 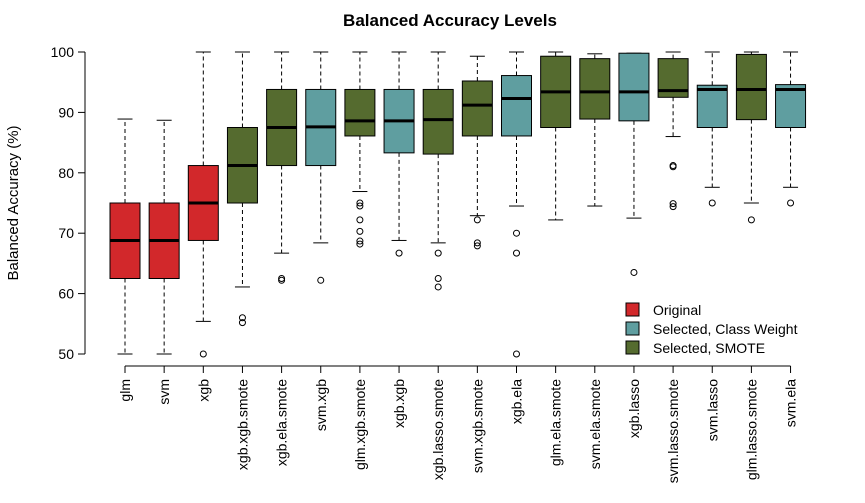 I want to click on y-tick-label: 60, so click(x=66, y=294).